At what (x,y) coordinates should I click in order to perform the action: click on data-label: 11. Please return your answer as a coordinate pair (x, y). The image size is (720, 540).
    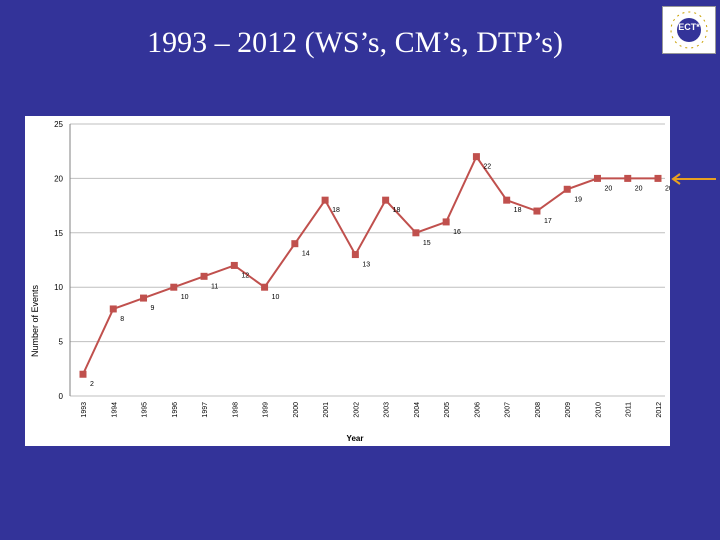
    Looking at the image, I should click on (214, 286).